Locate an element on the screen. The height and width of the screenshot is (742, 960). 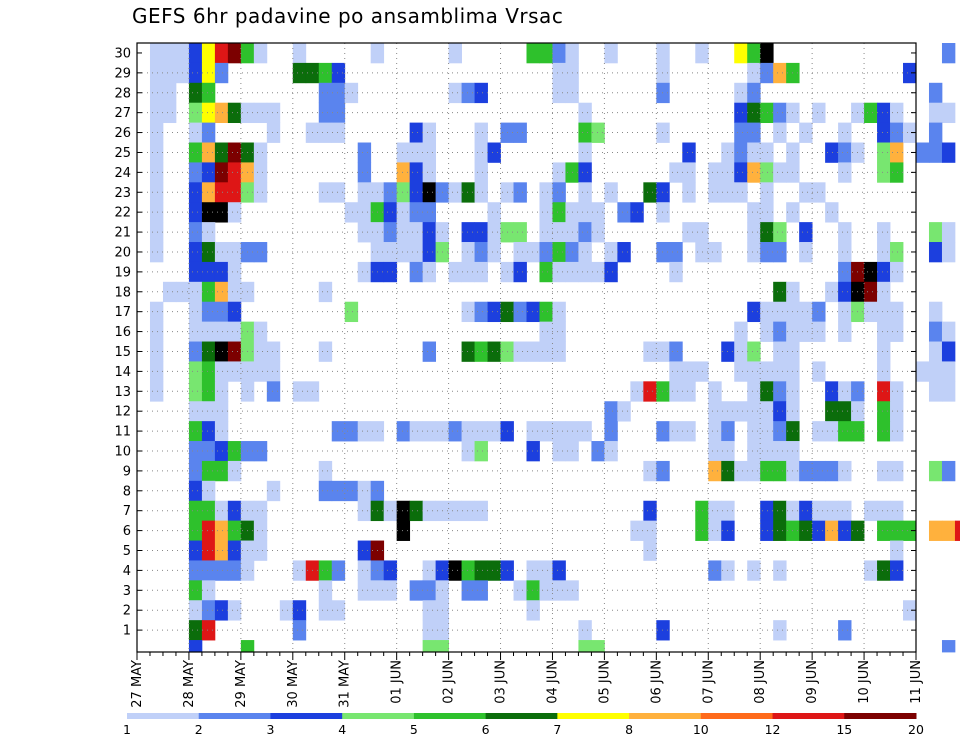
y-tick-label: 23 is located at coordinates (122, 193).